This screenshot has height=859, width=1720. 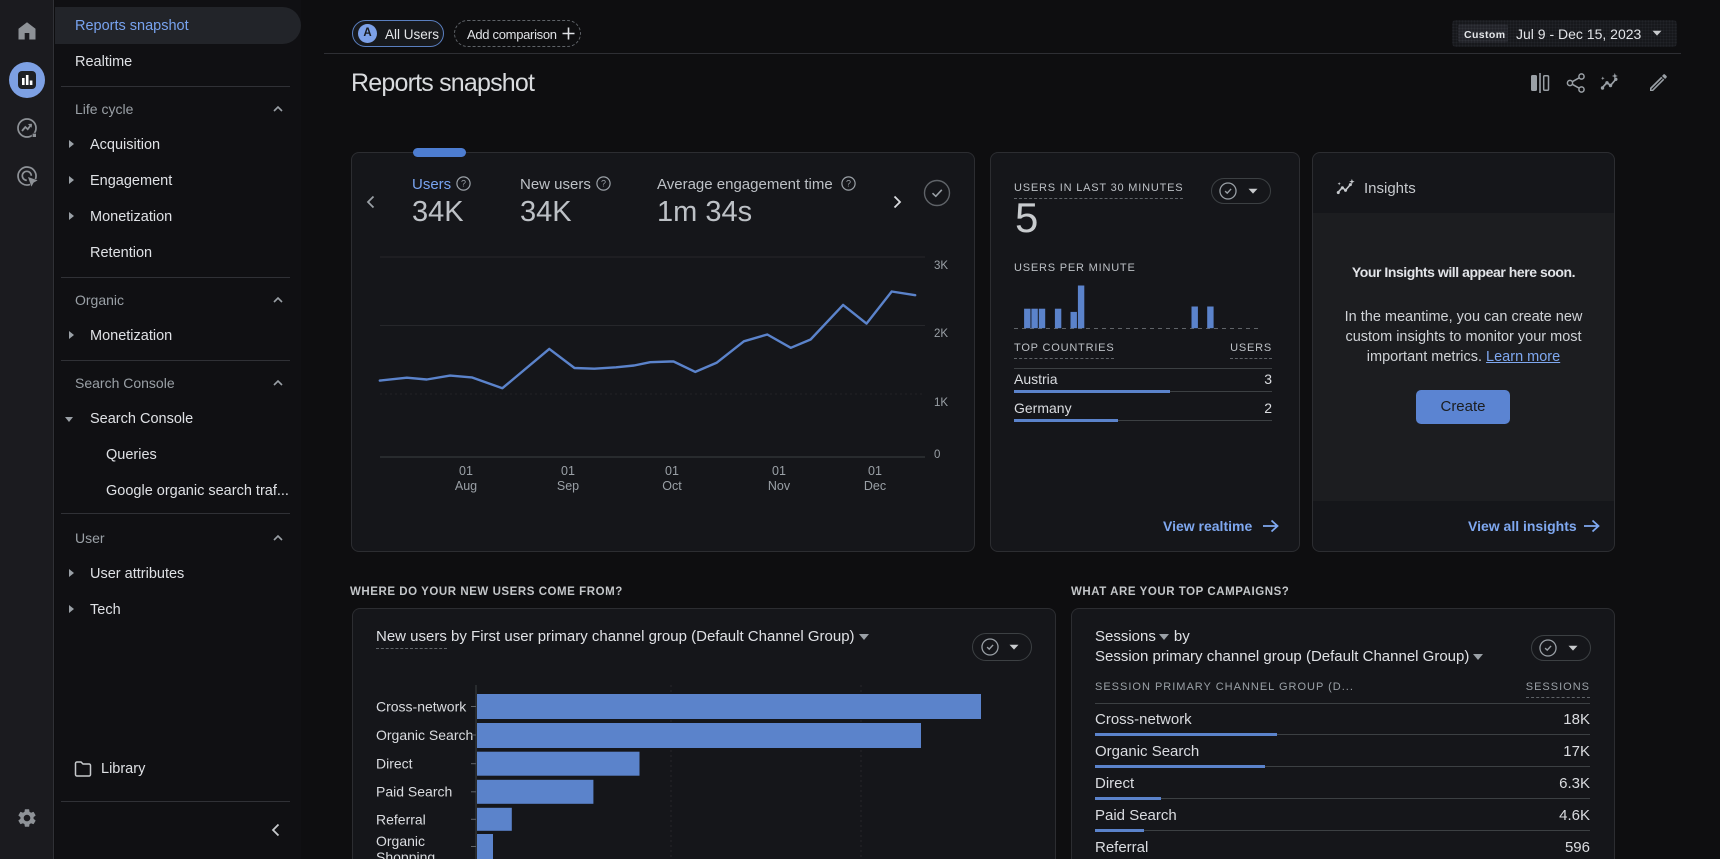 I want to click on svg-text: 1K, so click(x=941, y=403).